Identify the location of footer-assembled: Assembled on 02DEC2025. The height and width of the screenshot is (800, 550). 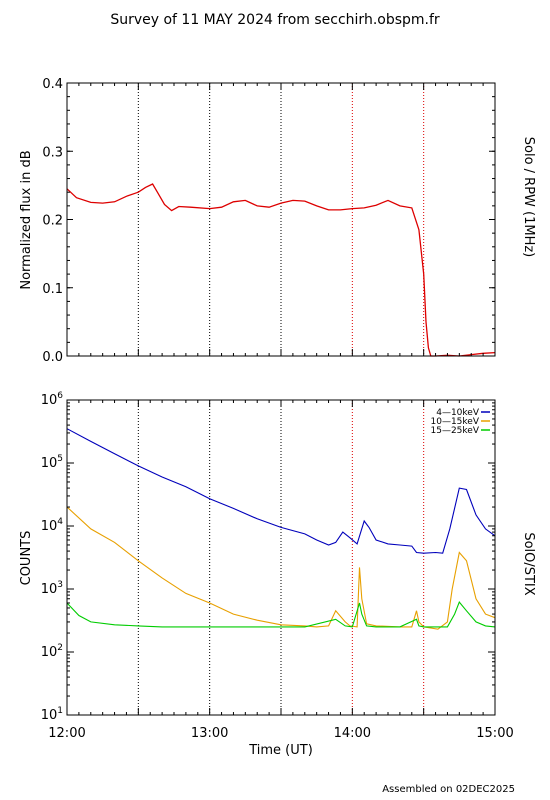
(448, 789).